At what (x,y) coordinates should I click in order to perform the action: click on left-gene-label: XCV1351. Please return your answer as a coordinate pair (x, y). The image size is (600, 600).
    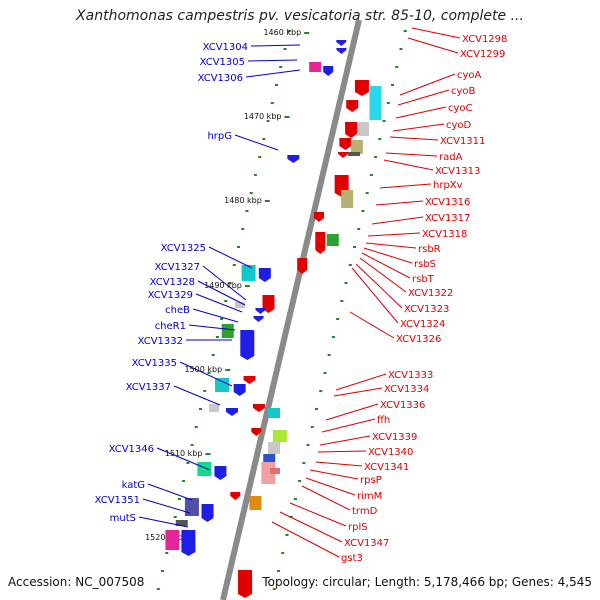
    Looking at the image, I should click on (117, 500).